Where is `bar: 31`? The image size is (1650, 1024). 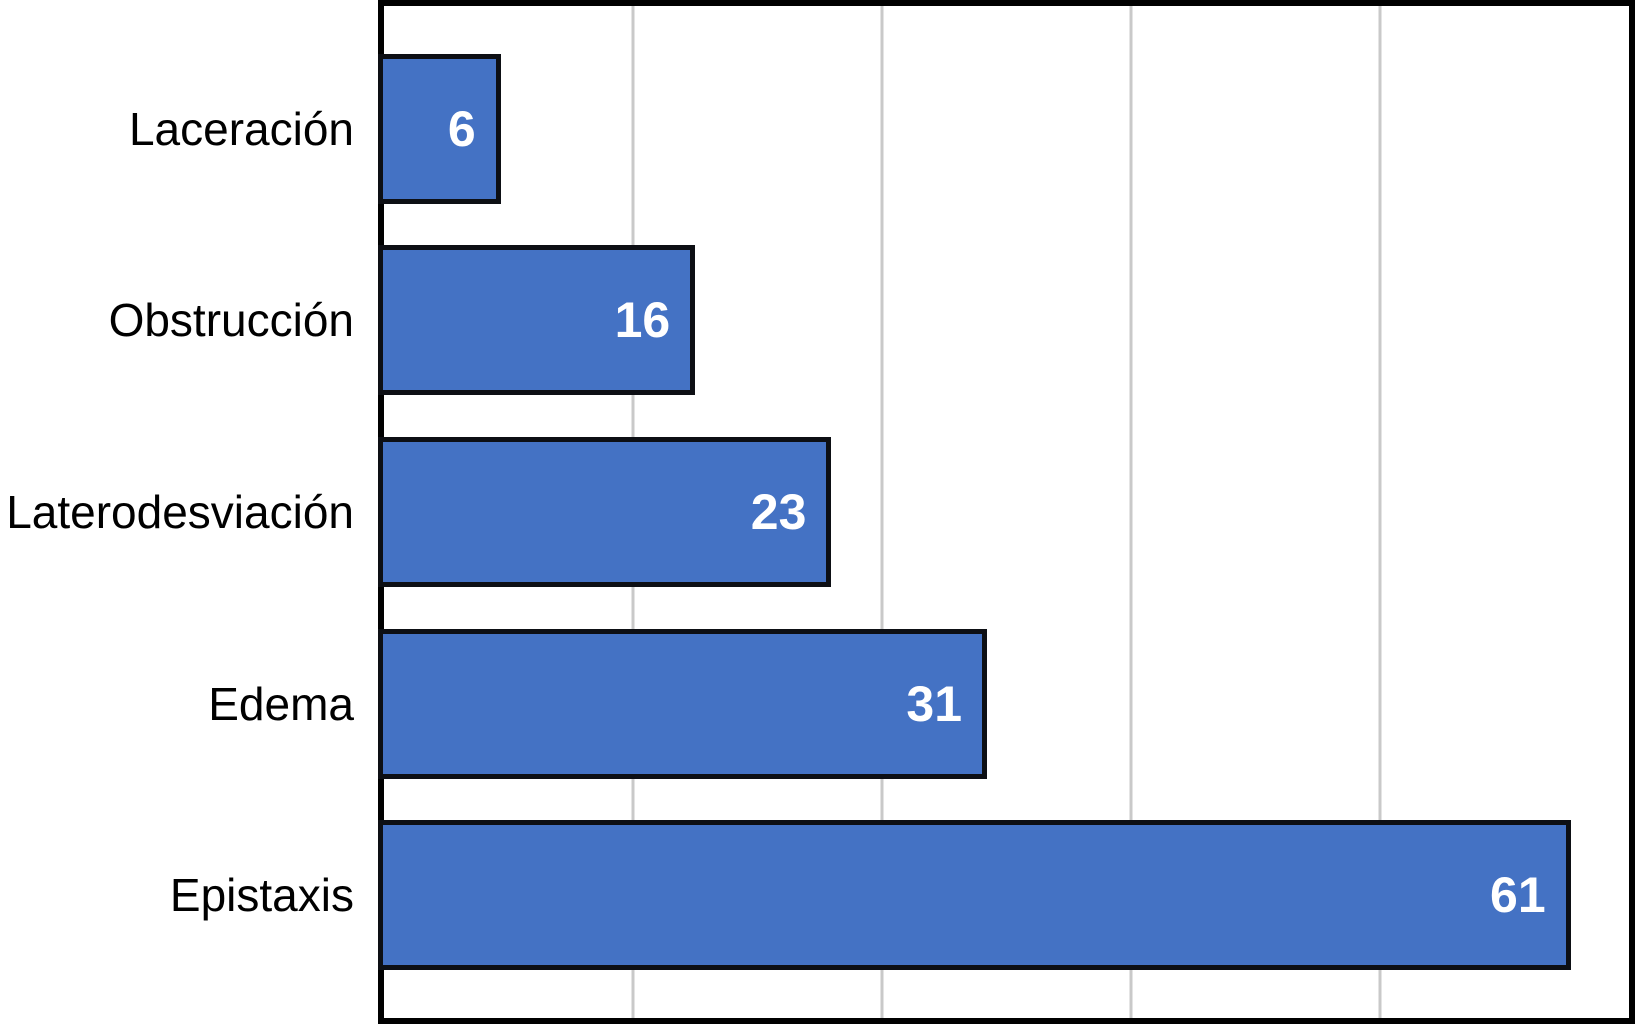
bar: 31 is located at coordinates (683, 703).